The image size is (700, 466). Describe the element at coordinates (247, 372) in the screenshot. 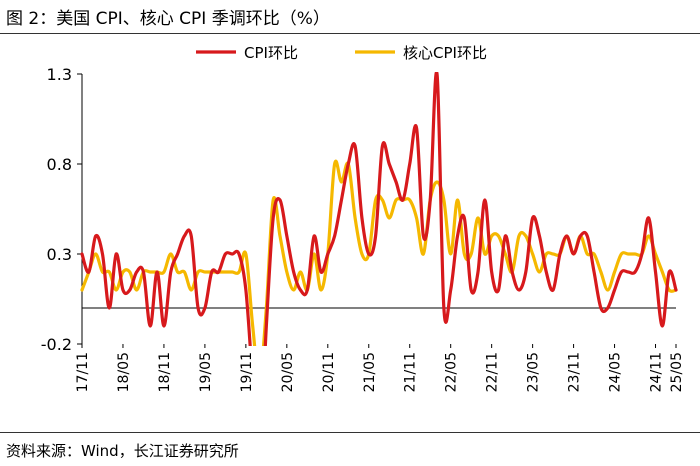

I see `x-tick-label: 19/11` at that location.